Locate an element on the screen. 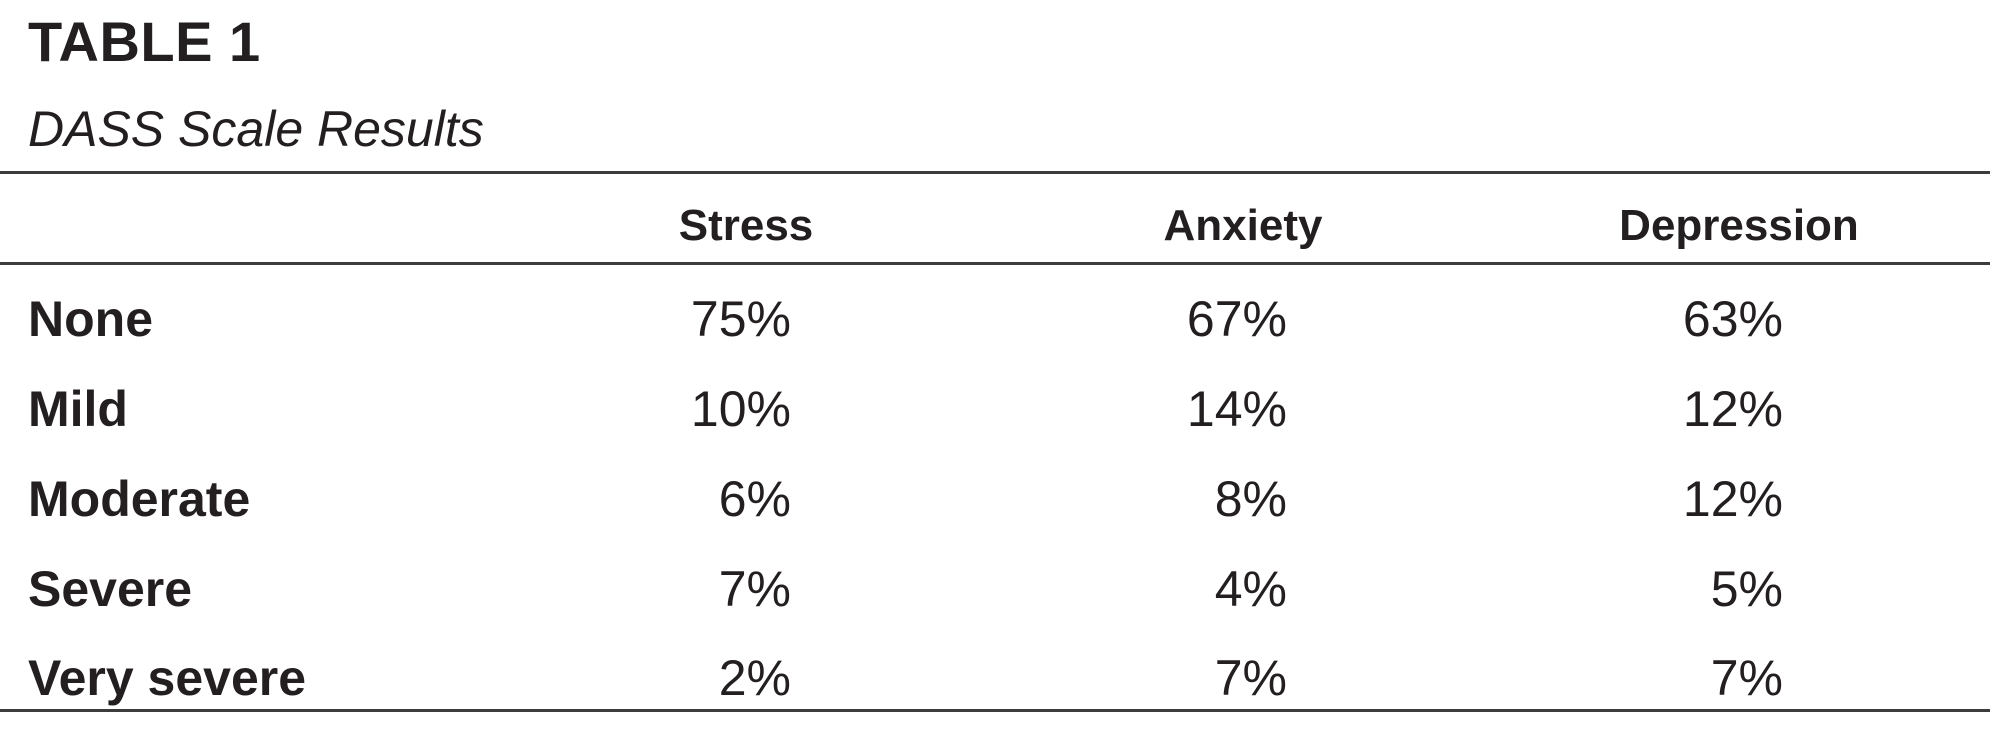 The width and height of the screenshot is (1990, 743). table-row: Severe 7% 4% 5% is located at coordinates (995, 609).